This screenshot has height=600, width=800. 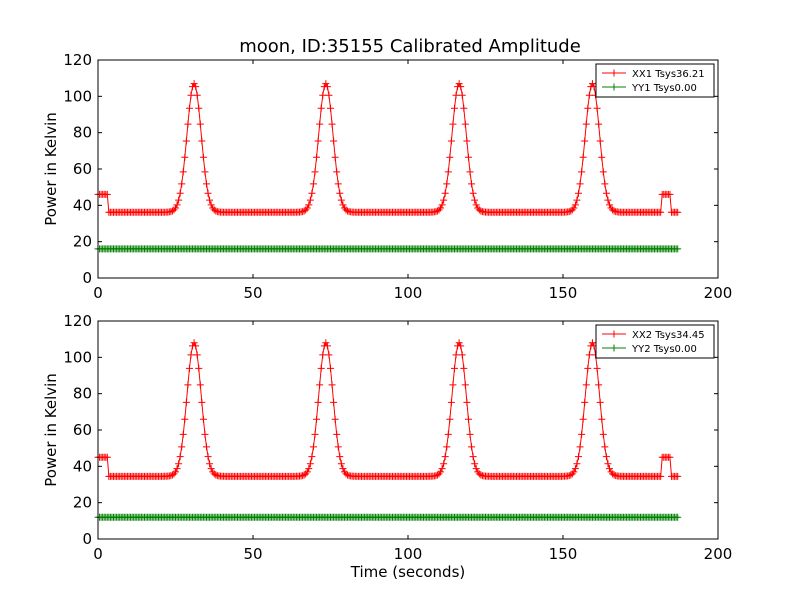 What do you see at coordinates (77, 357) in the screenshot?
I see `y-tick-label: 100` at bounding box center [77, 357].